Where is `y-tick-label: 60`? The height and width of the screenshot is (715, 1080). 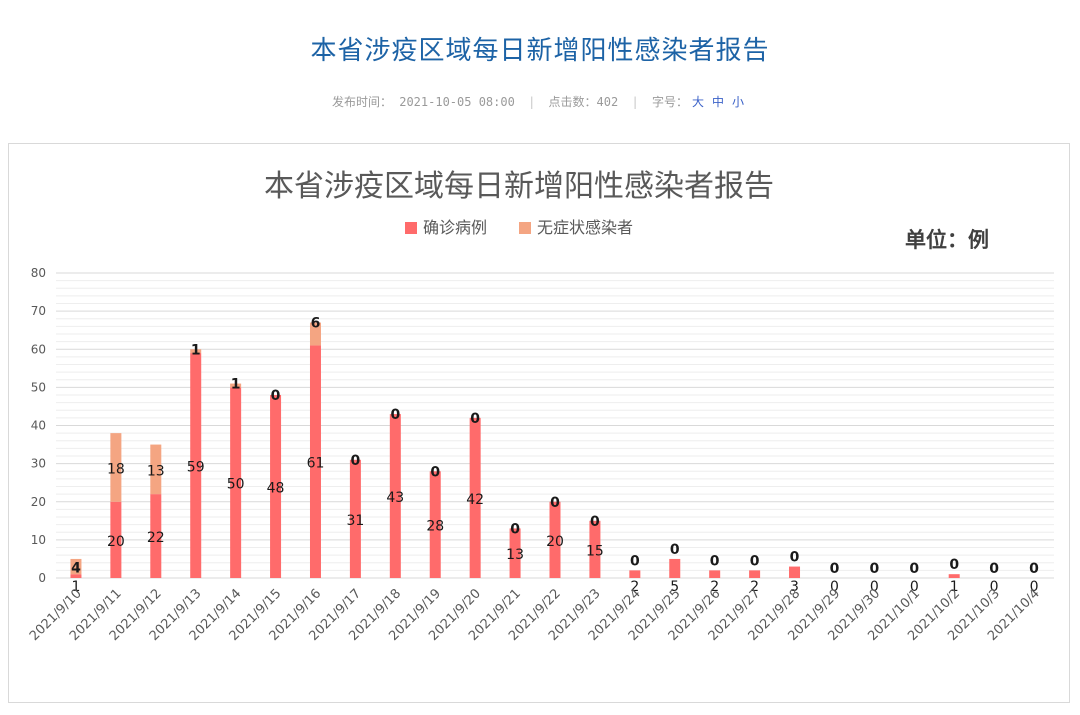 y-tick-label: 60 is located at coordinates (38, 349).